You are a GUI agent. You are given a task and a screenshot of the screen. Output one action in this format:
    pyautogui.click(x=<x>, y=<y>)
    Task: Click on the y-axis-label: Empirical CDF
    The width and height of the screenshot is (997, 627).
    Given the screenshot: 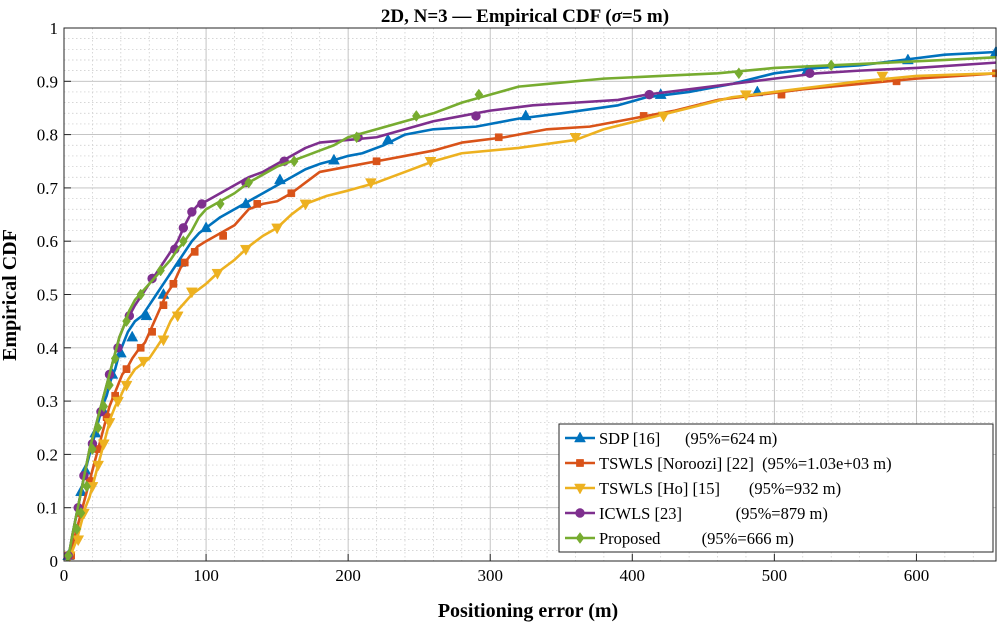 What is the action you would take?
    pyautogui.click(x=10, y=295)
    